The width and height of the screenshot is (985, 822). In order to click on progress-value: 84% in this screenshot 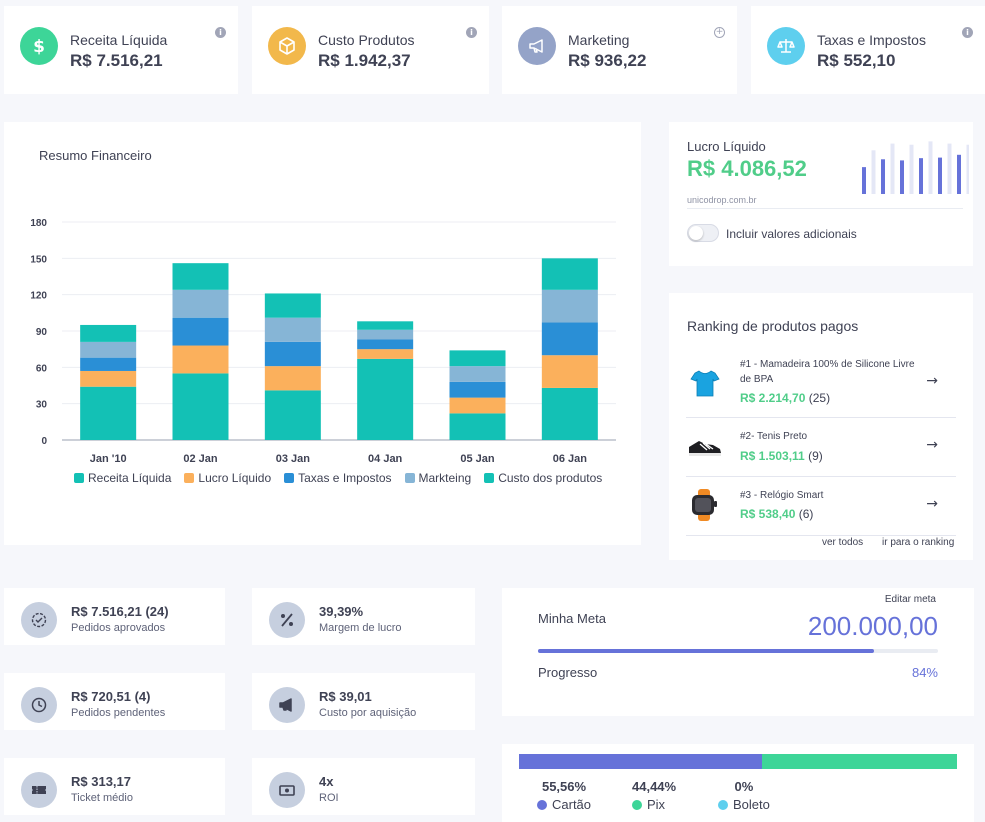, I will do `click(924, 672)`.